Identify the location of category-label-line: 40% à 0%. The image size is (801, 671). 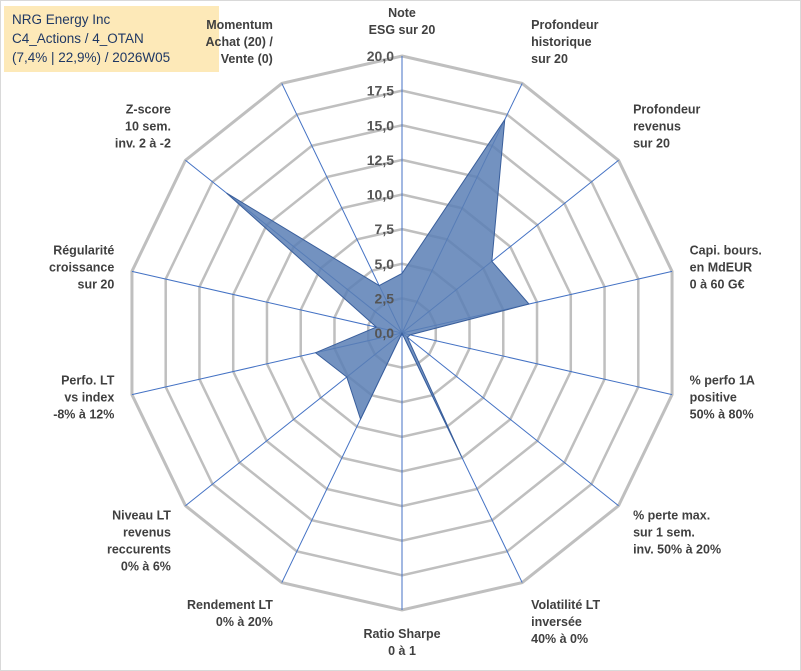
(559, 639).